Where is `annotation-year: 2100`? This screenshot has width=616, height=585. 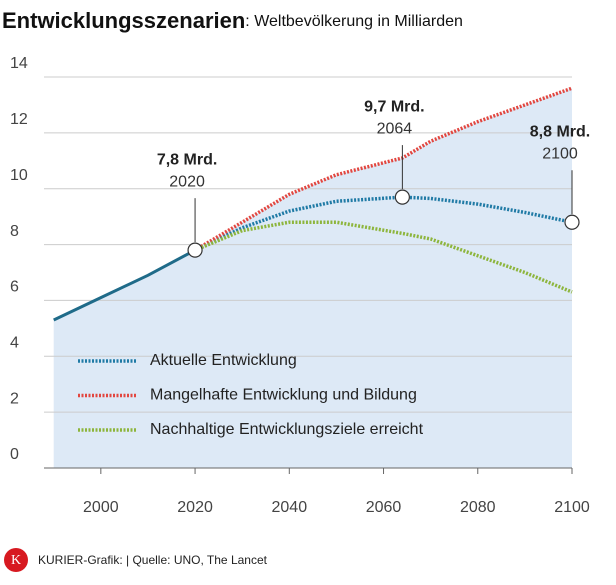
annotation-year: 2100 is located at coordinates (560, 153).